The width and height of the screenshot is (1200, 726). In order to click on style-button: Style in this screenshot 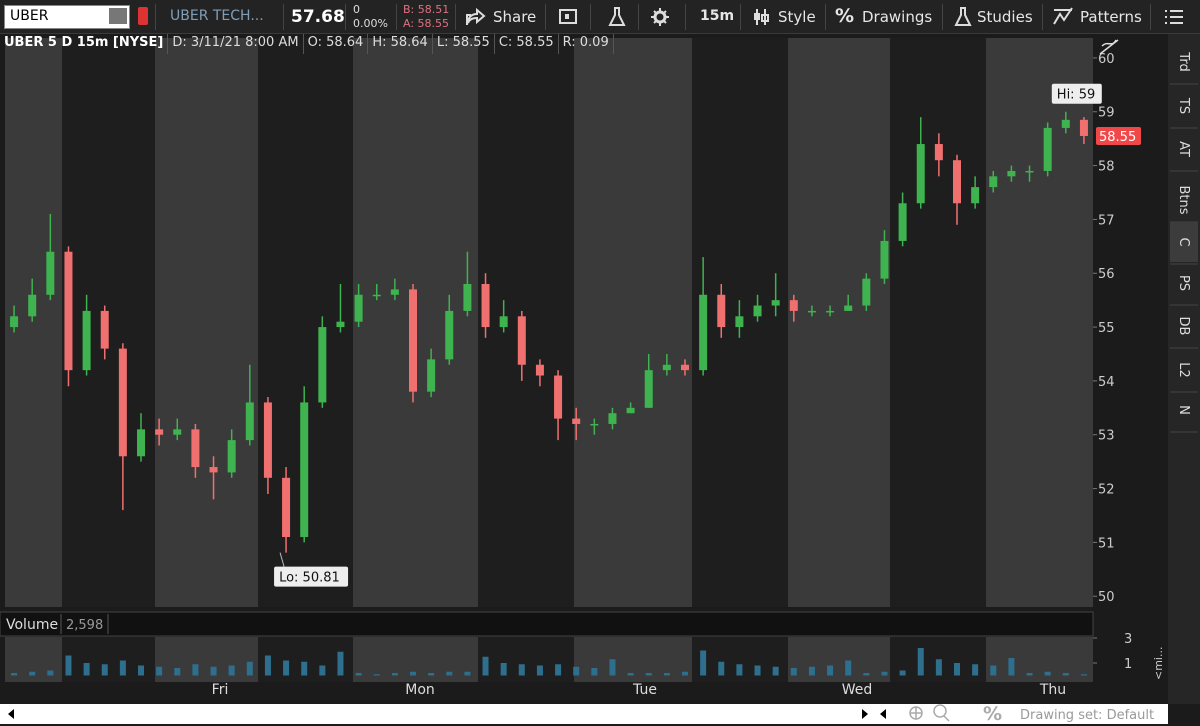, I will do `click(797, 17)`.